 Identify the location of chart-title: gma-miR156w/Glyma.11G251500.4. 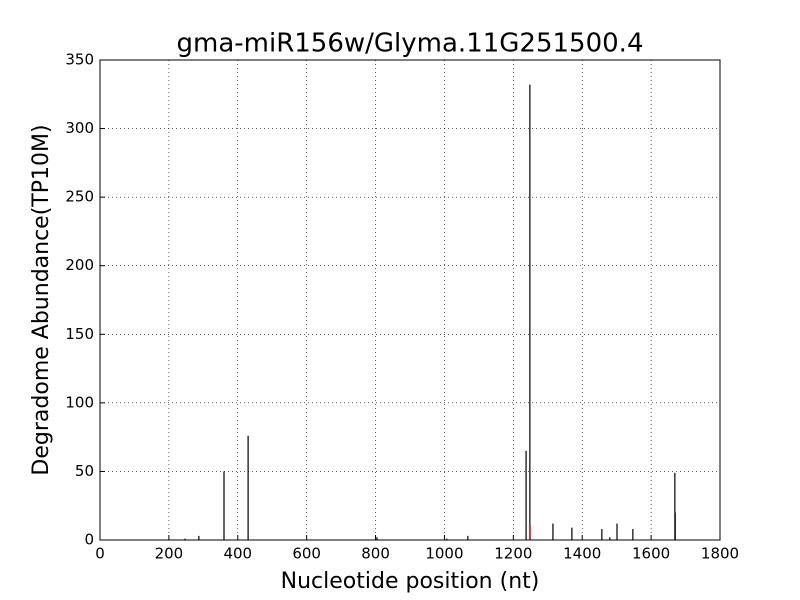
(410, 44).